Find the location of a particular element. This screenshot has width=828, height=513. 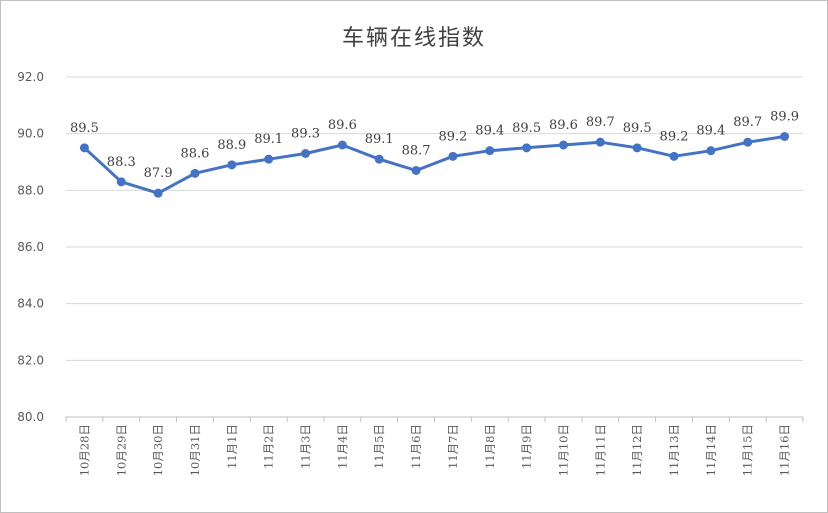

x-tick-label: 11月12日 is located at coordinates (637, 450).